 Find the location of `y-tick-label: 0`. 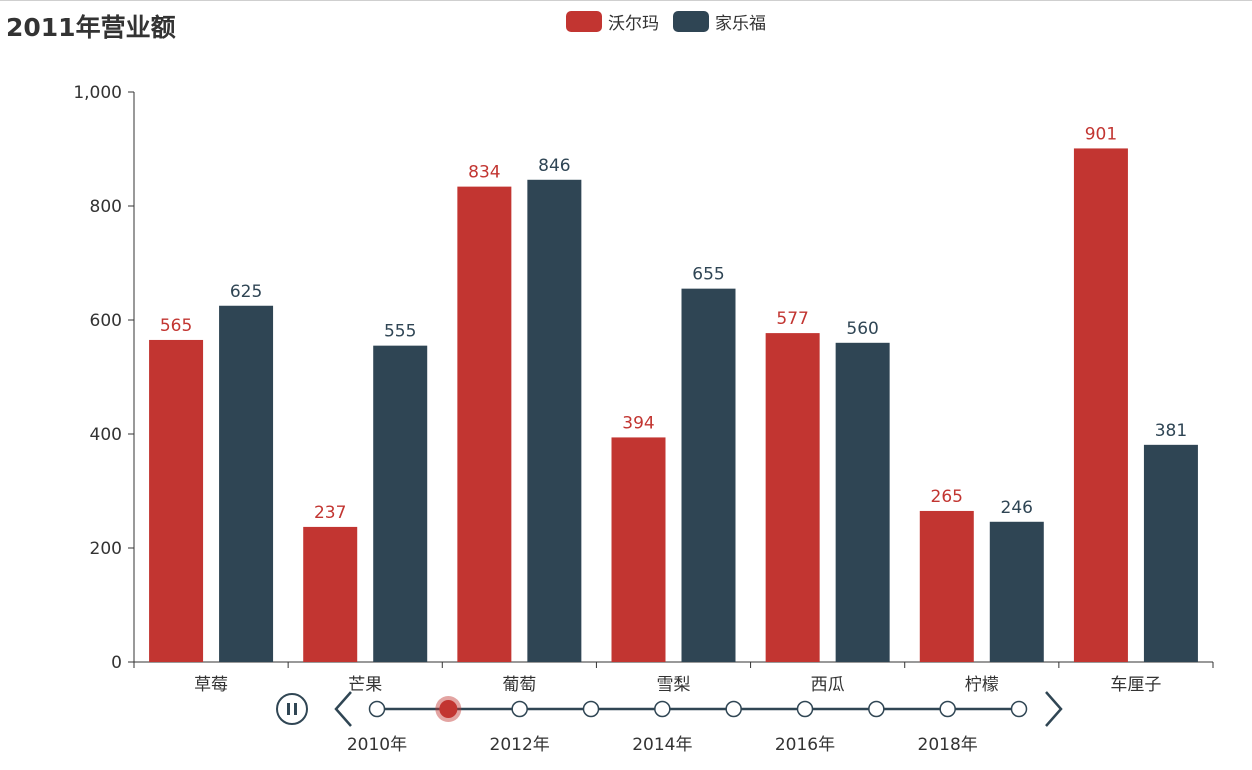

y-tick-label: 0 is located at coordinates (116, 663).